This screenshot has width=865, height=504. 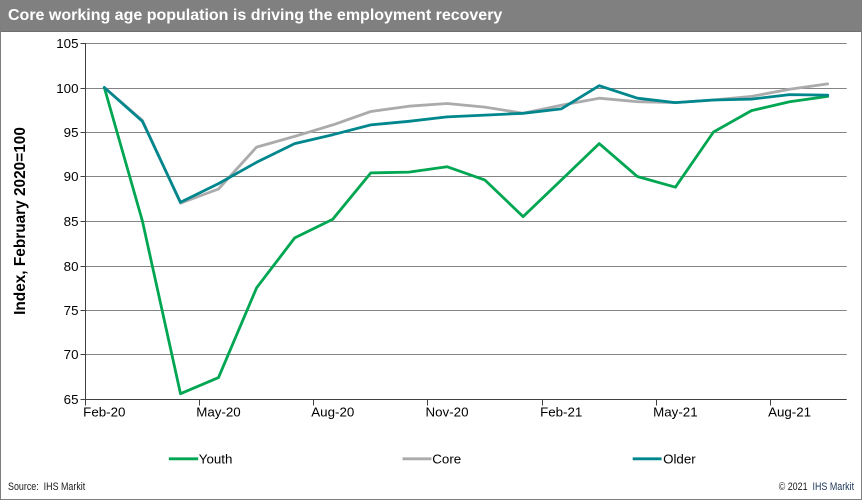 What do you see at coordinates (71, 399) in the screenshot?
I see `svg-text: 65` at bounding box center [71, 399].